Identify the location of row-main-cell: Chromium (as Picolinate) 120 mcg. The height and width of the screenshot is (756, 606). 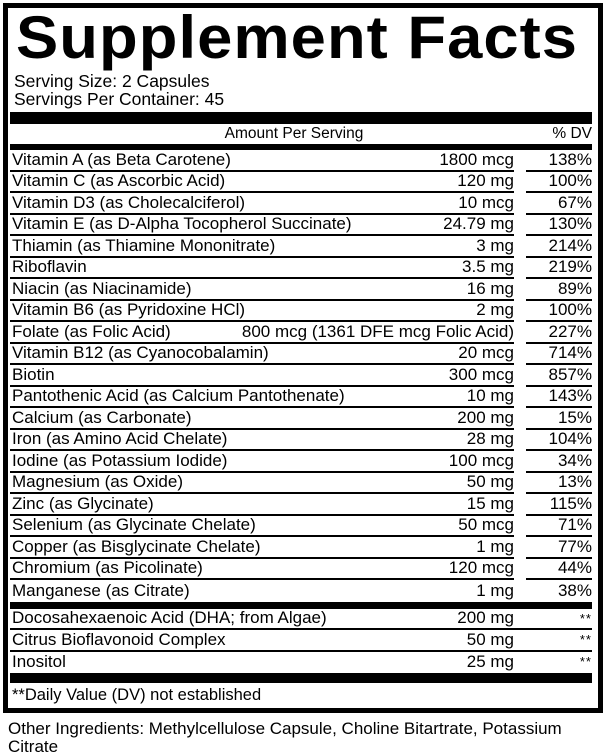
(262, 569).